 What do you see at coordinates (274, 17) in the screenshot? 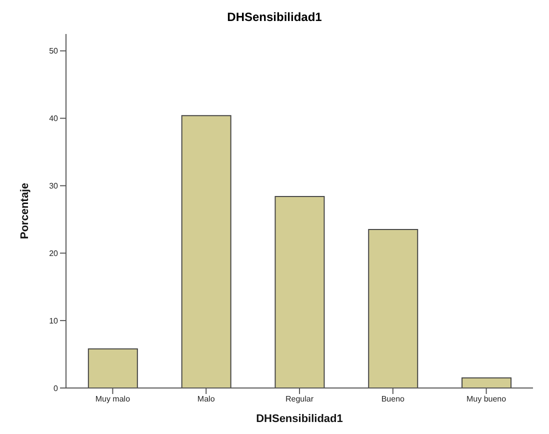
I see `chart-title: DHSensibilidad1` at bounding box center [274, 17].